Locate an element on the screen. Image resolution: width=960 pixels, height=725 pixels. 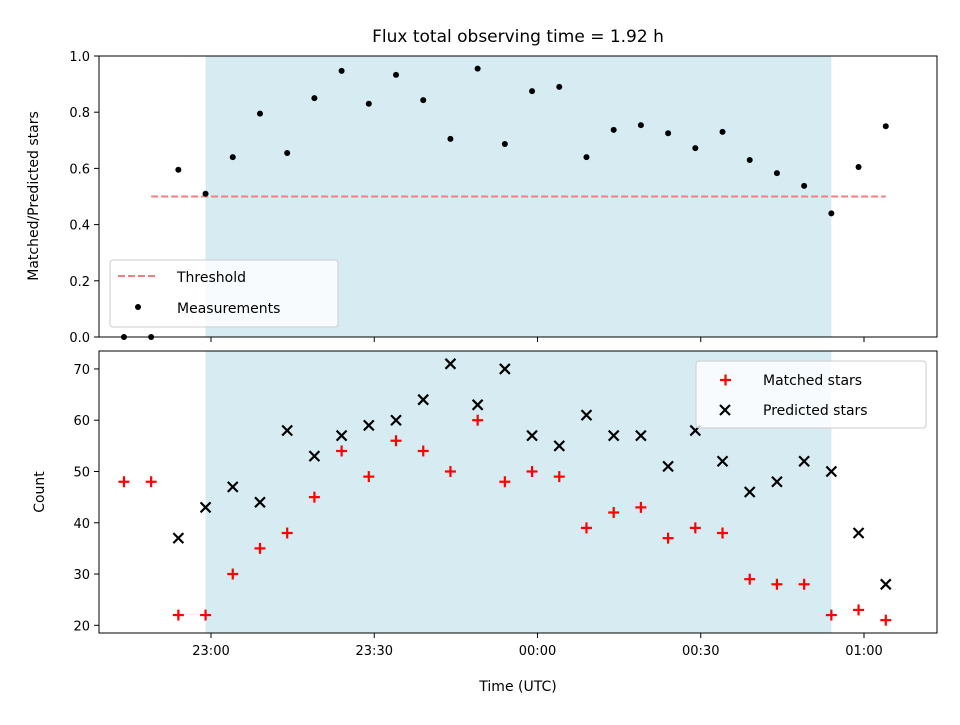
y-tick-label: 0.2 is located at coordinates (79, 282).